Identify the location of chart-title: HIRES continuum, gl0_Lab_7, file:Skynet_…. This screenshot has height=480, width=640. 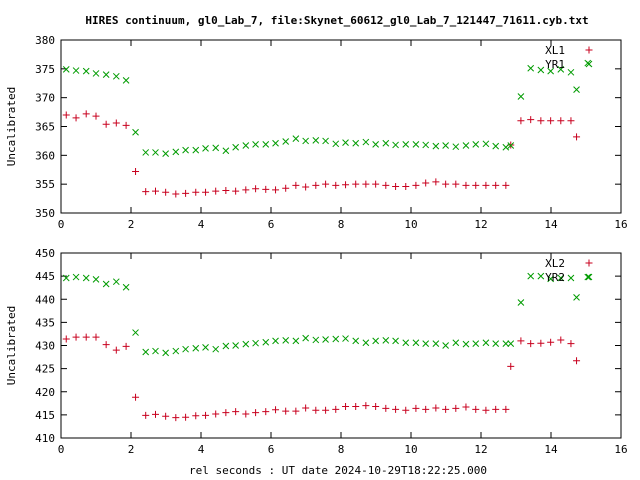
(336, 20).